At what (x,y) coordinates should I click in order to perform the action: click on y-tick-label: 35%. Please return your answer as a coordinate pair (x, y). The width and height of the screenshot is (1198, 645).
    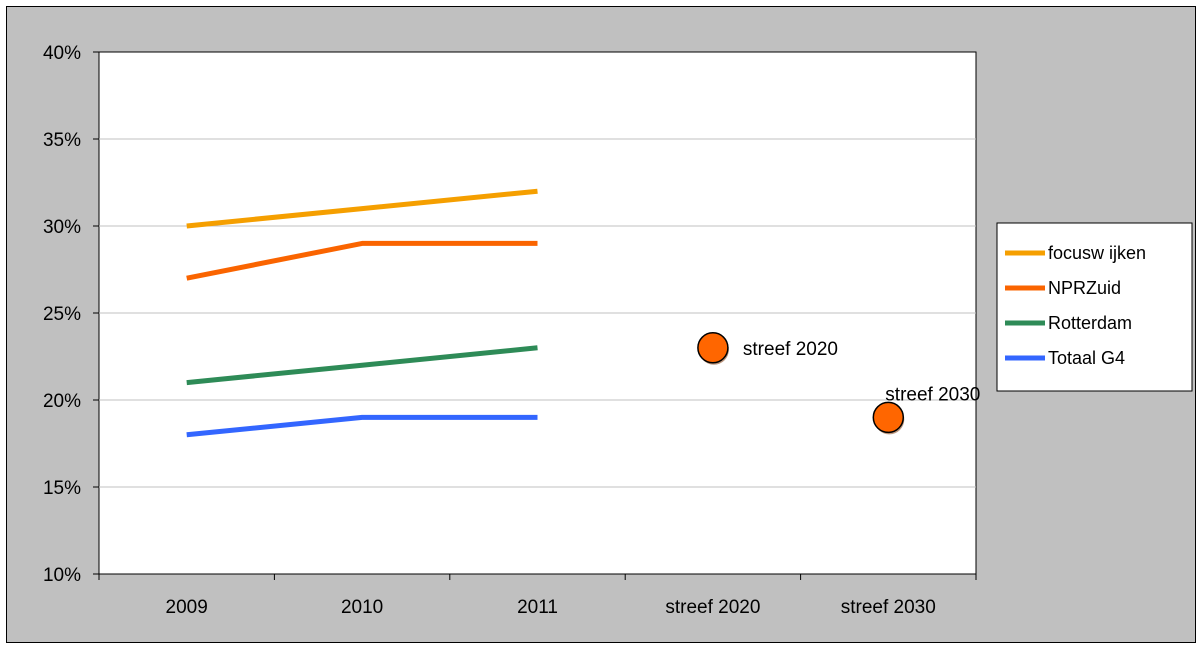
    Looking at the image, I should click on (62, 140).